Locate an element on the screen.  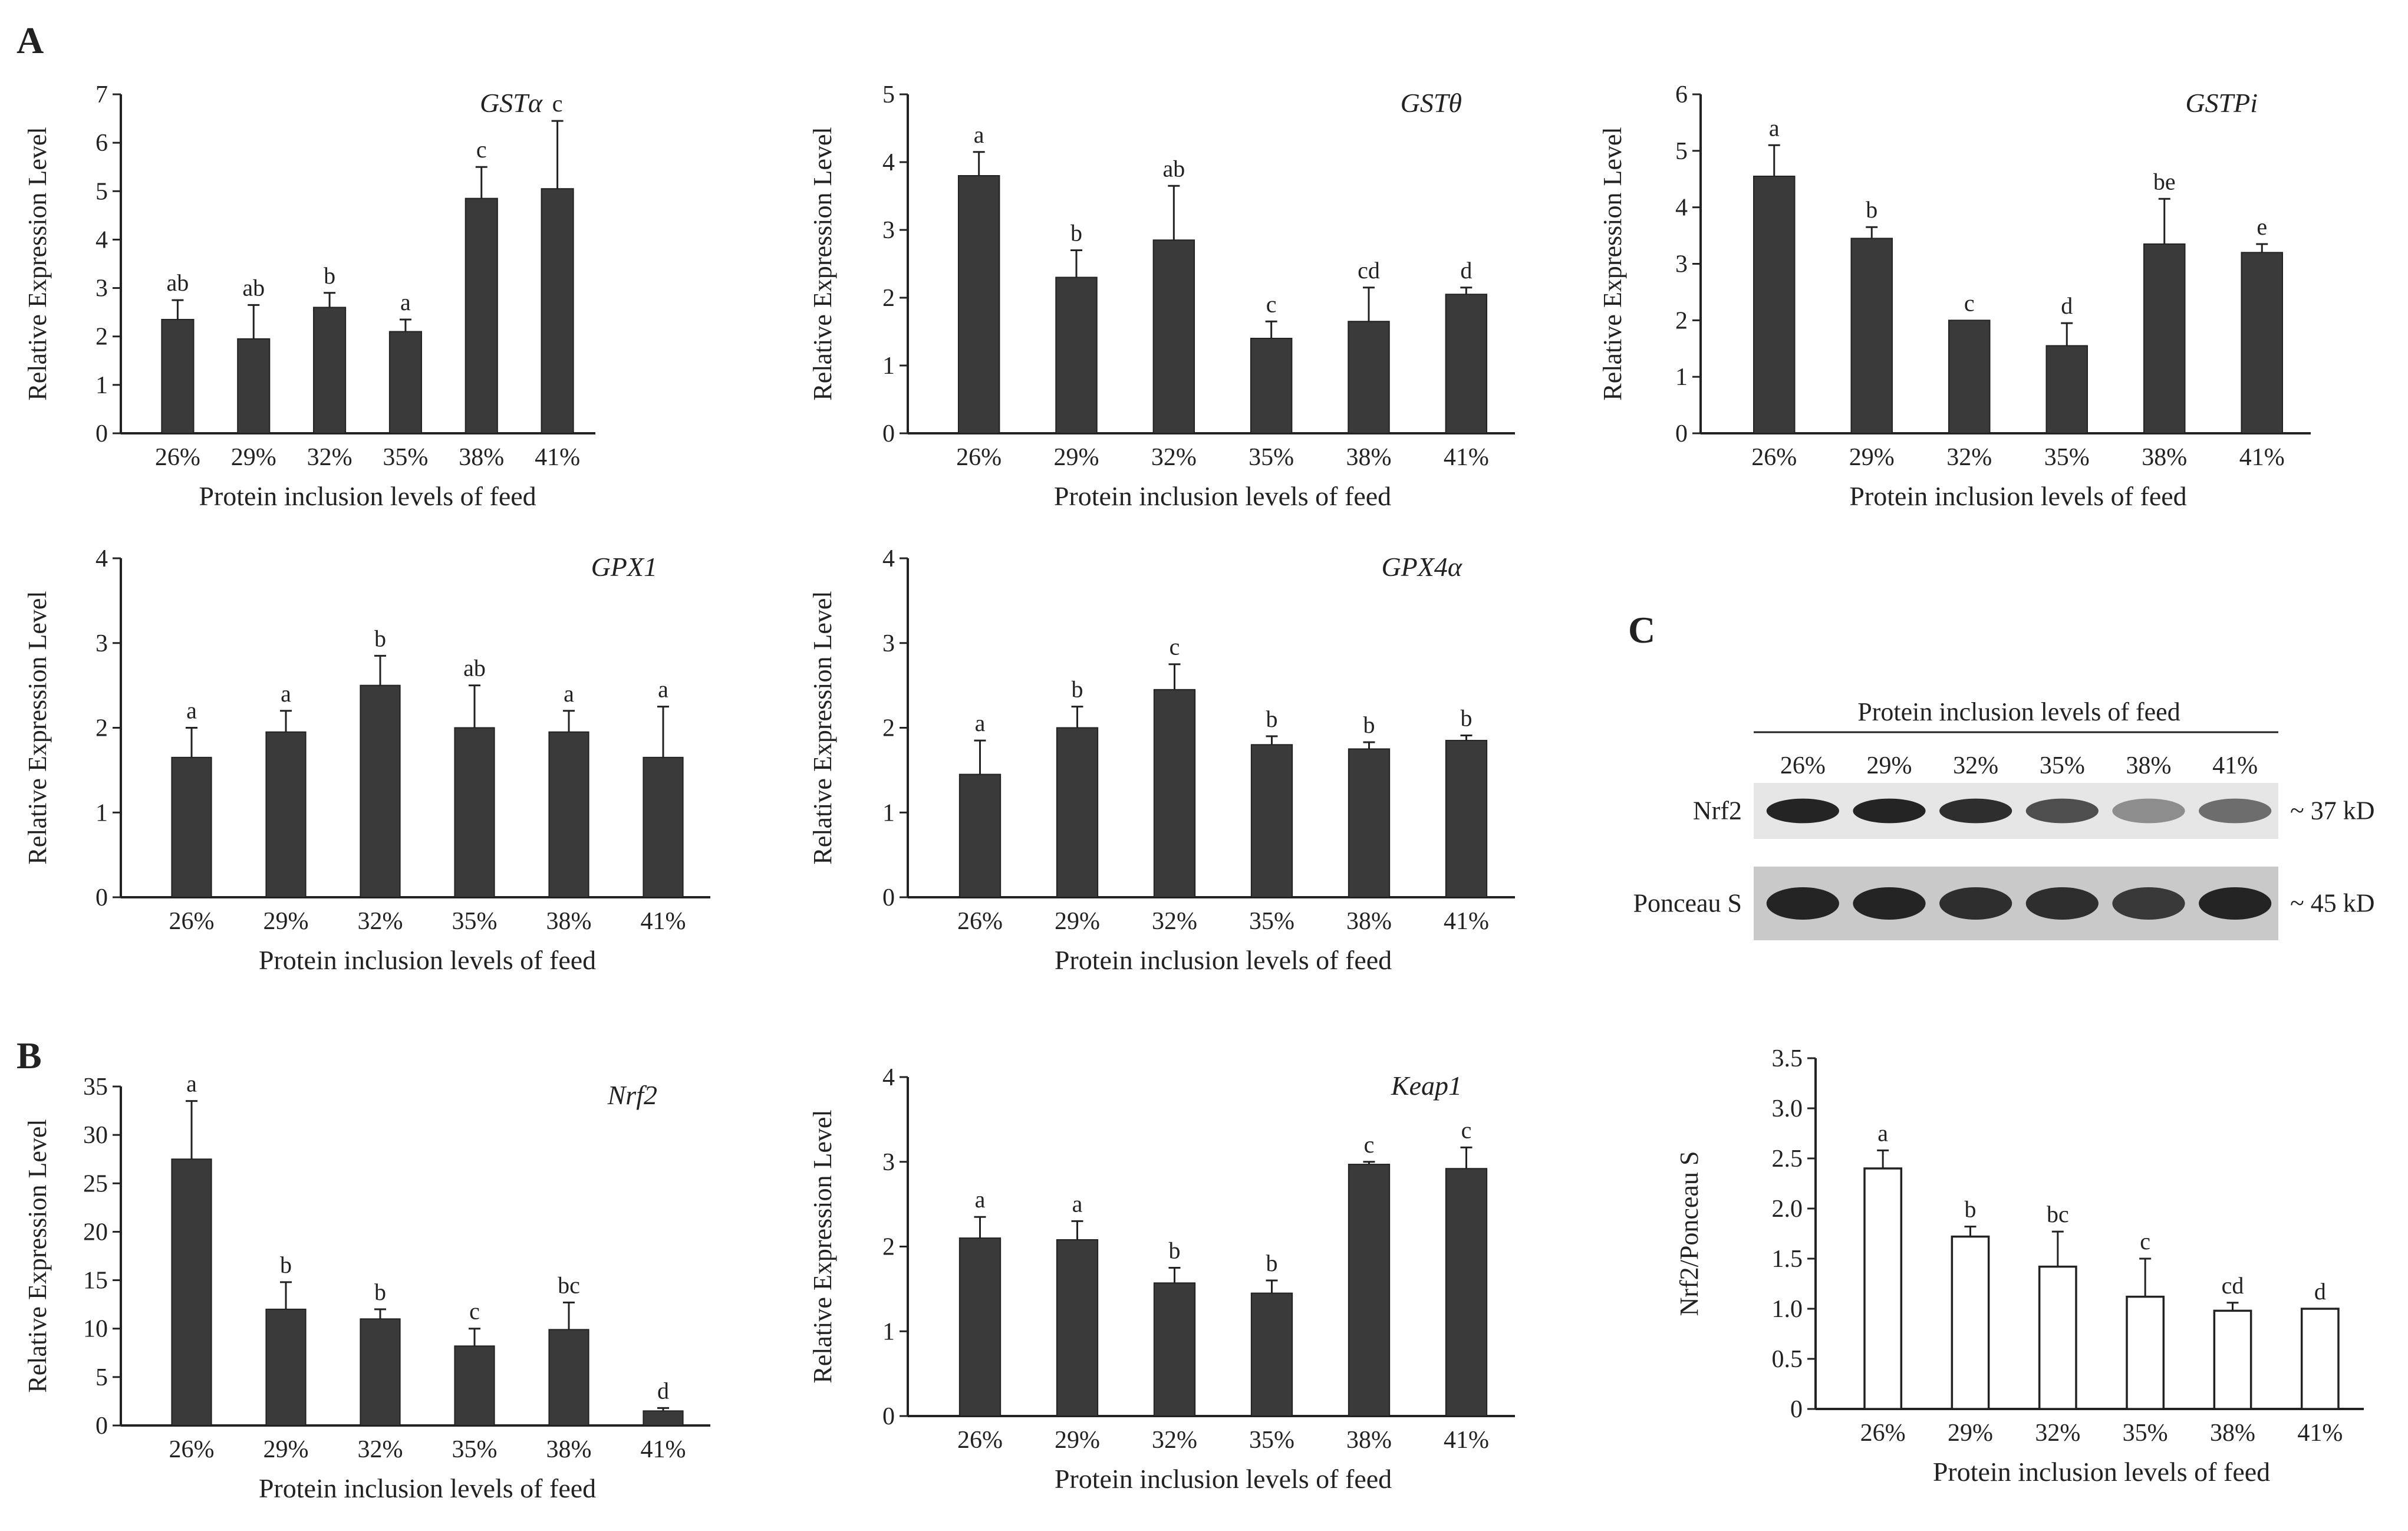
significance-letter: c is located at coordinates (481, 149).